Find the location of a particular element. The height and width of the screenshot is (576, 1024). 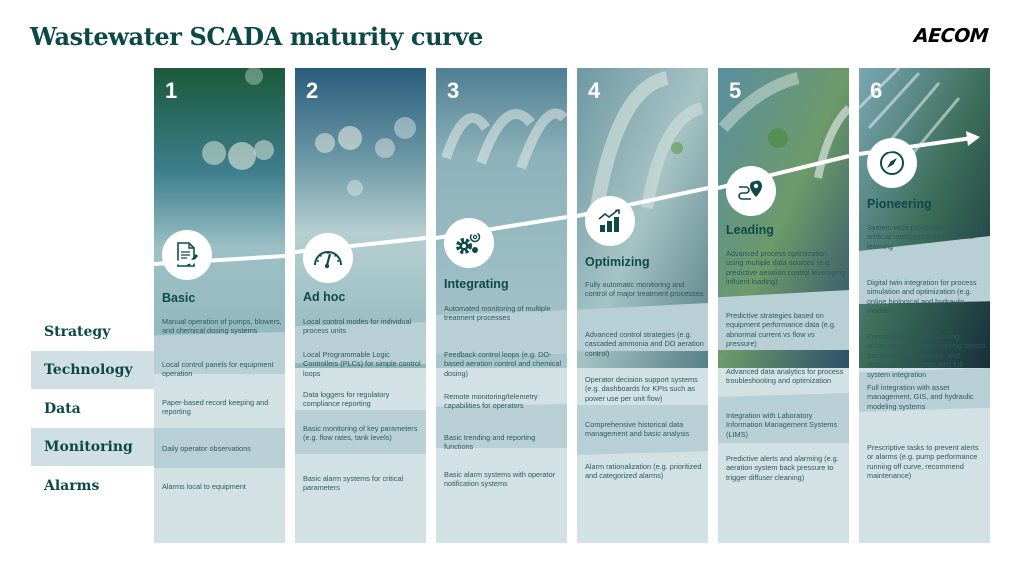

gauge-icon is located at coordinates (328, 260).